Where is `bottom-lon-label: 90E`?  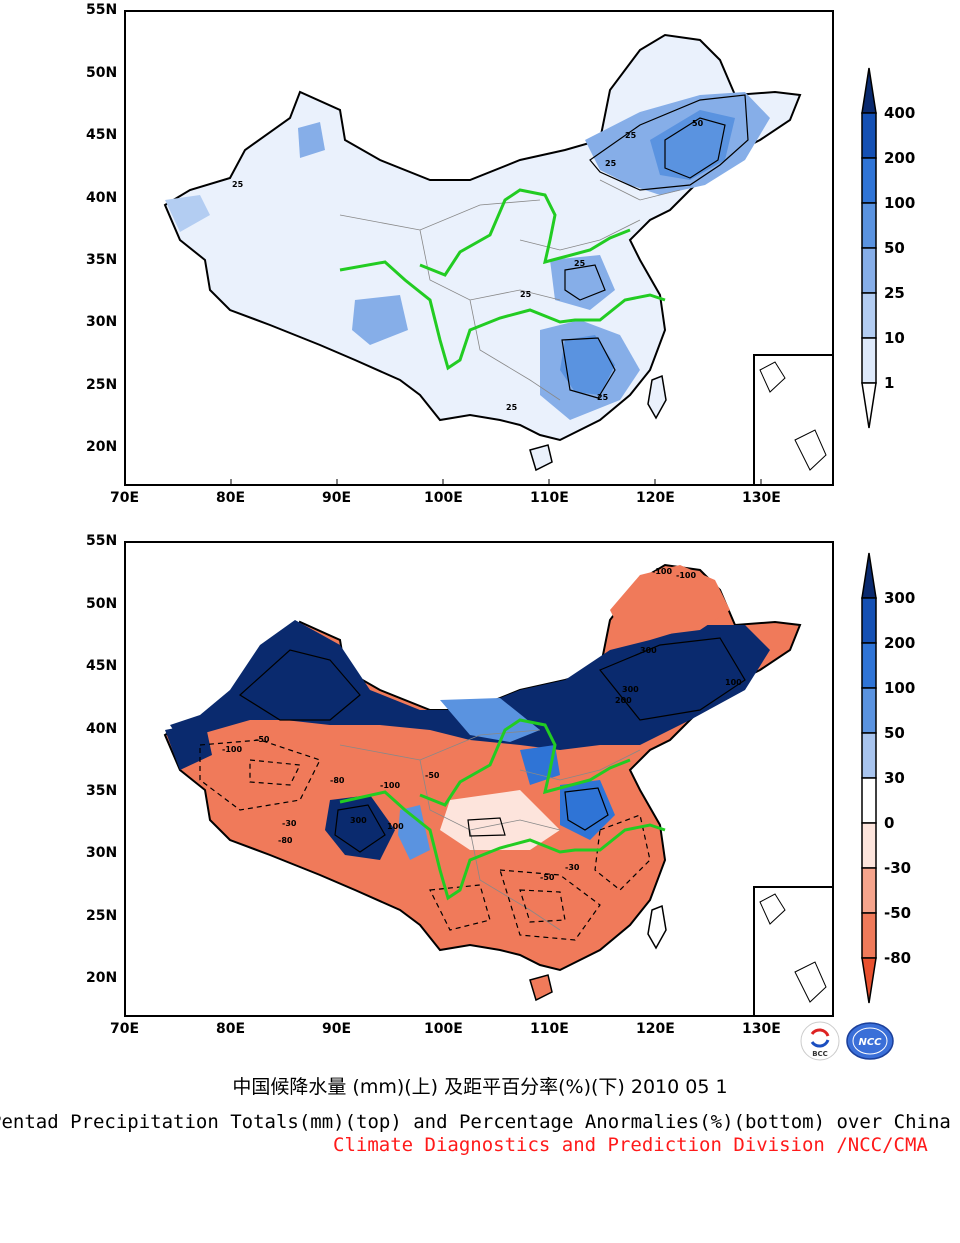
bottom-lon-label: 90E is located at coordinates (337, 1029).